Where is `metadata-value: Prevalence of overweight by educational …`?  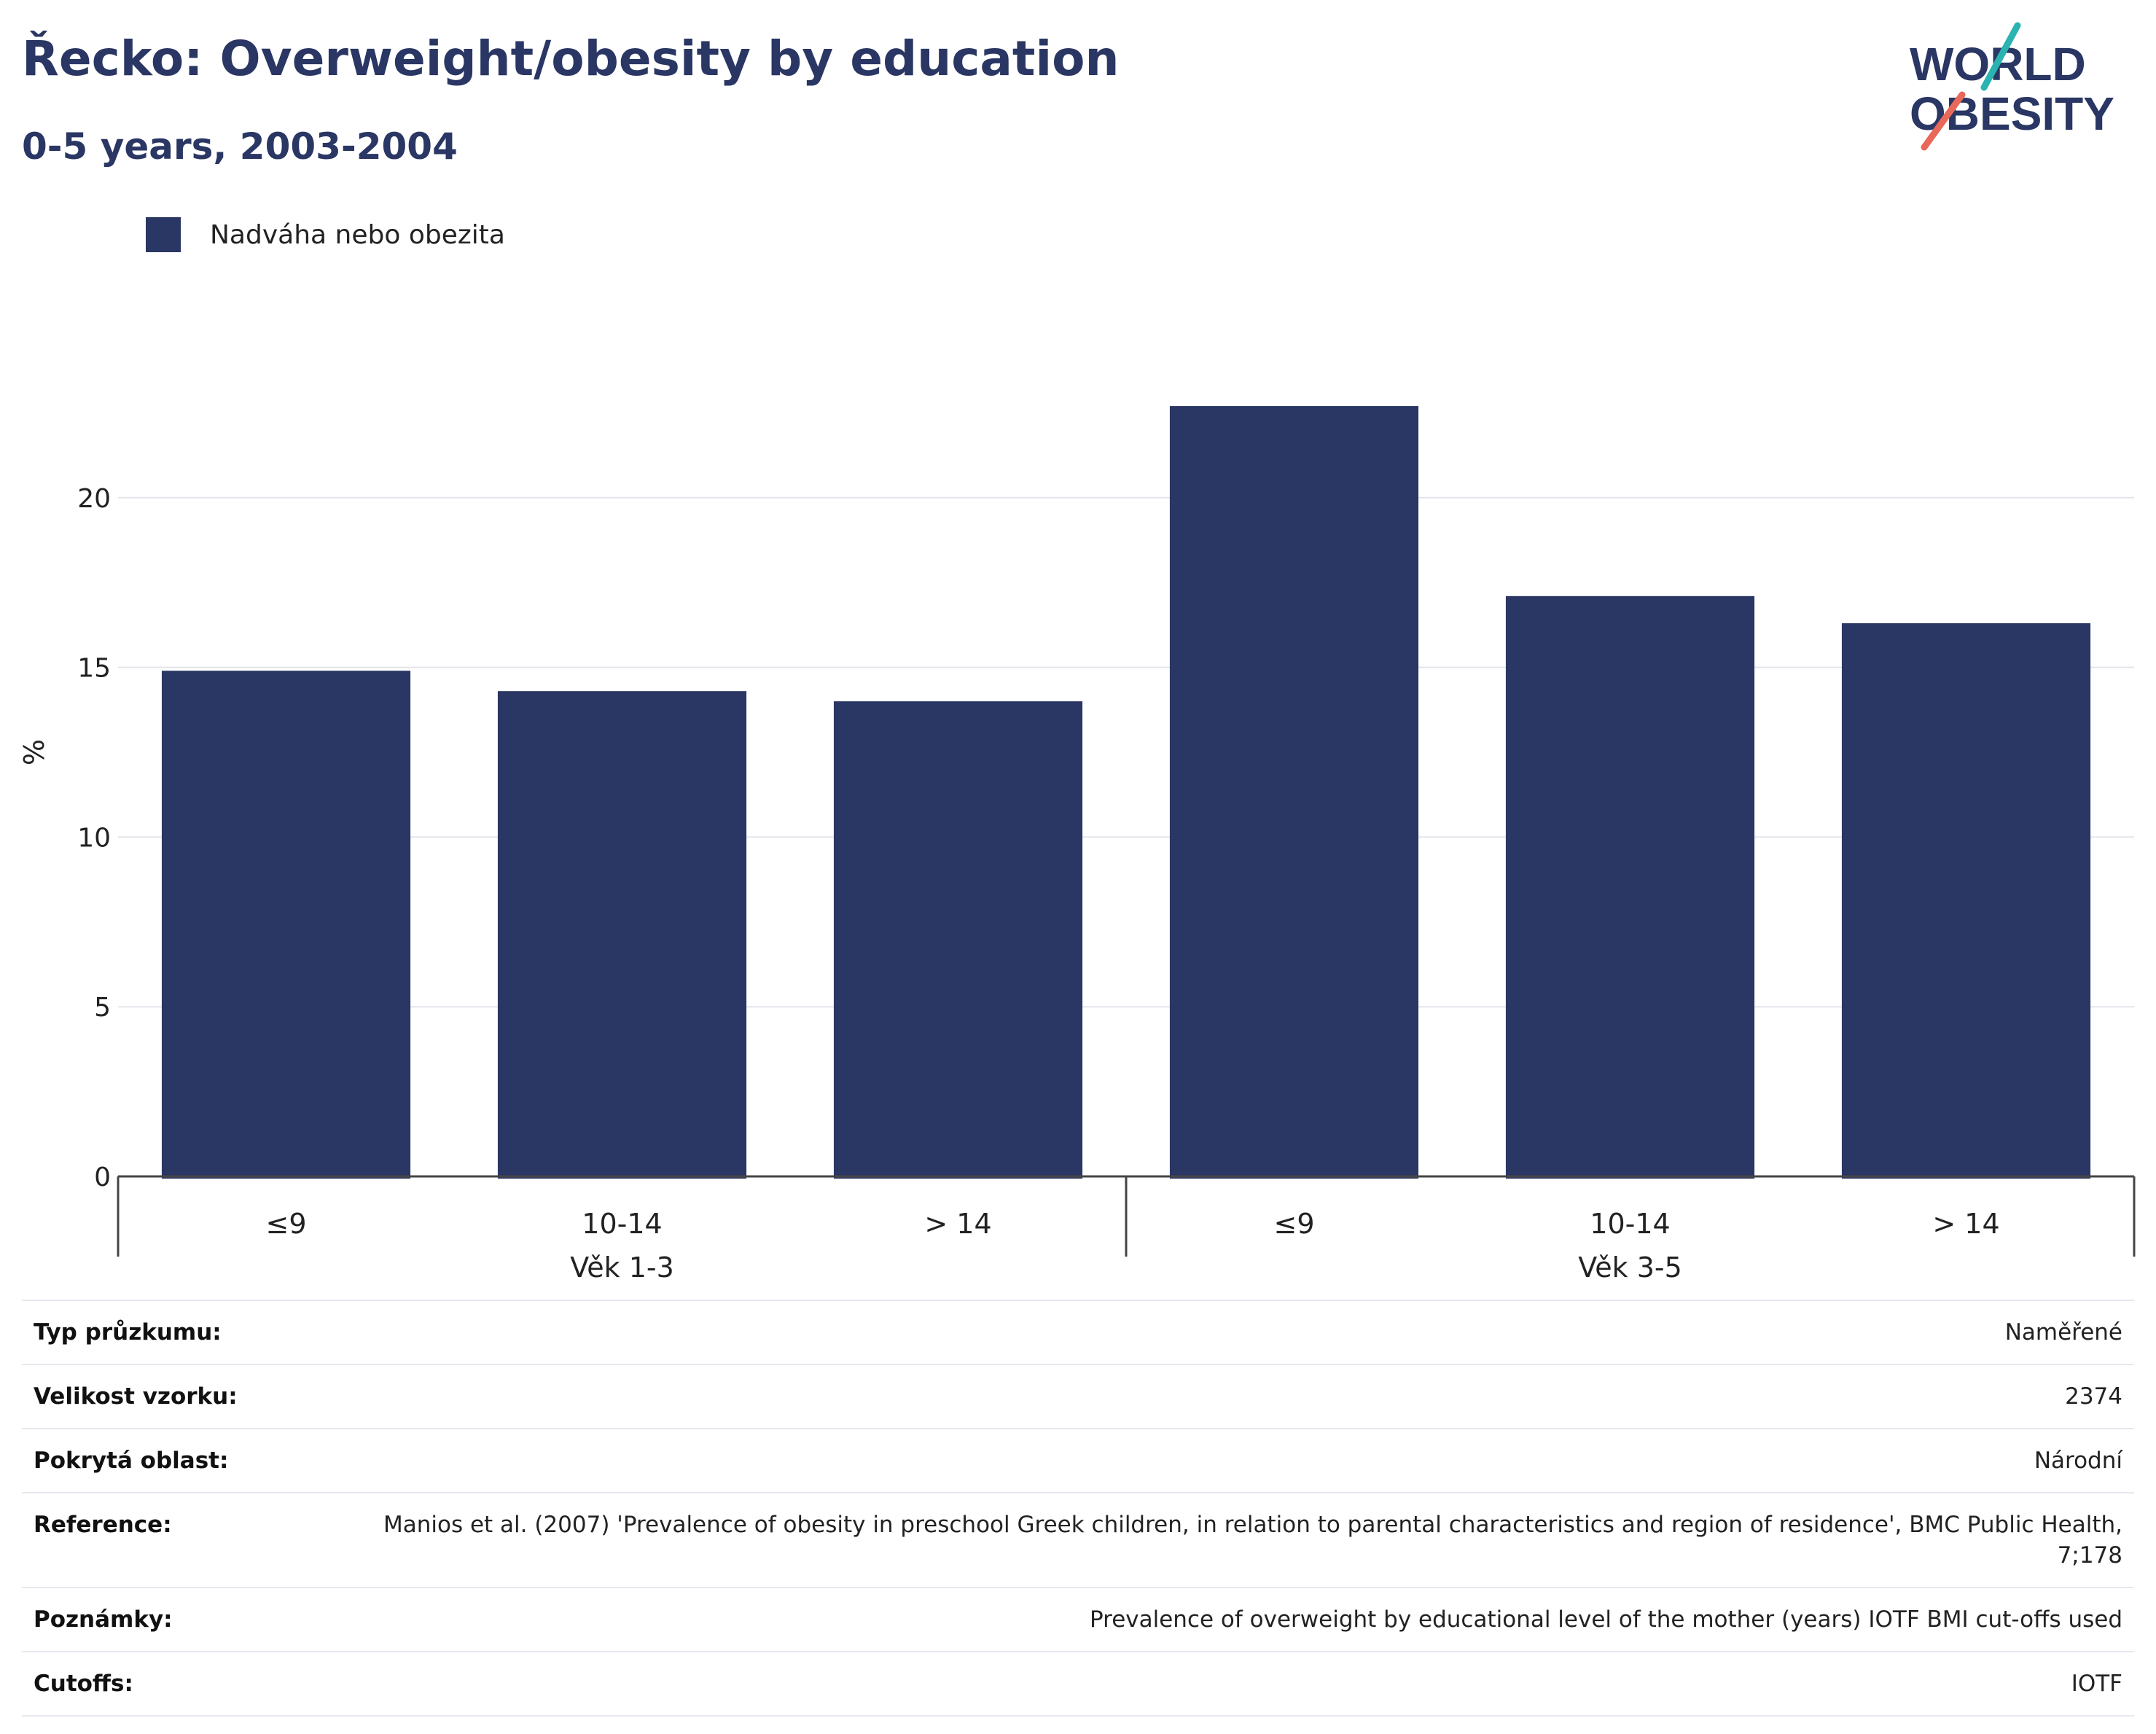 metadata-value: Prevalence of overweight by educational … is located at coordinates (1606, 1619).